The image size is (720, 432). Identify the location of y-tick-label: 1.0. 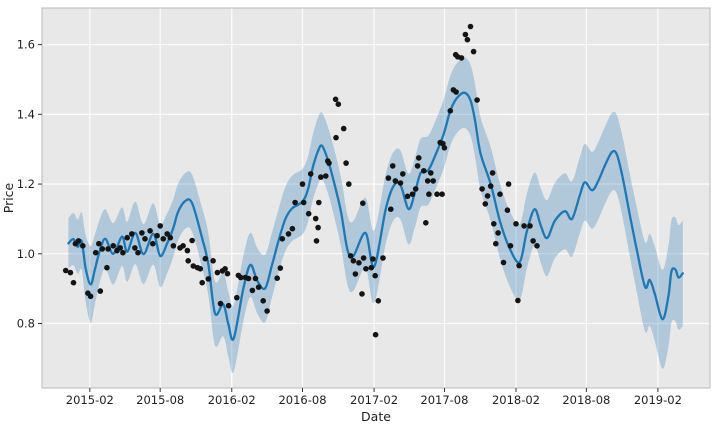
(26, 254).